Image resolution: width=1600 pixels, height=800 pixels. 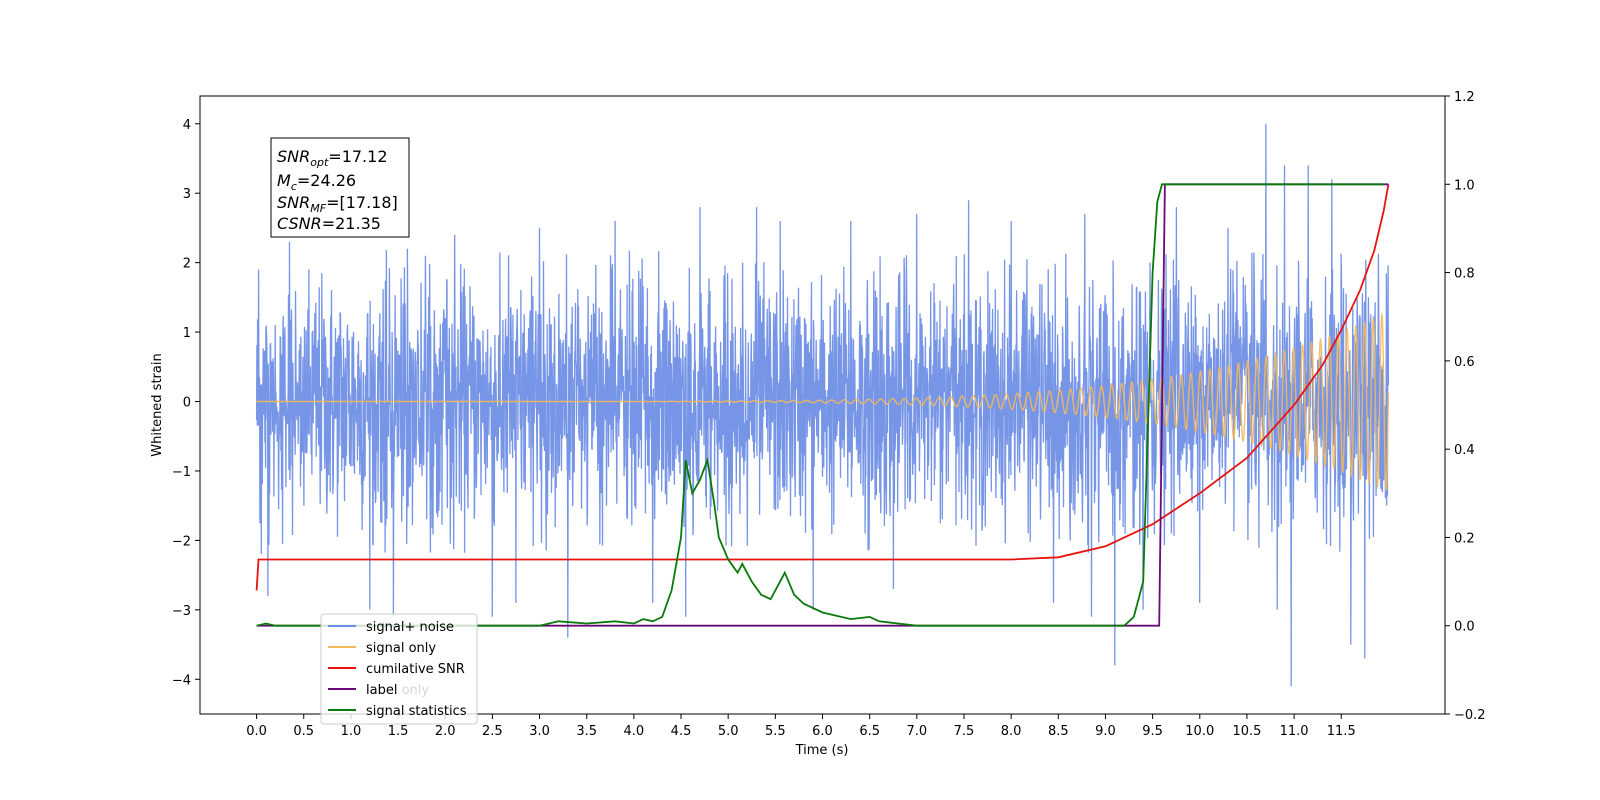 I want to click on annotation-mc: Mc=24.26, so click(x=316, y=182).